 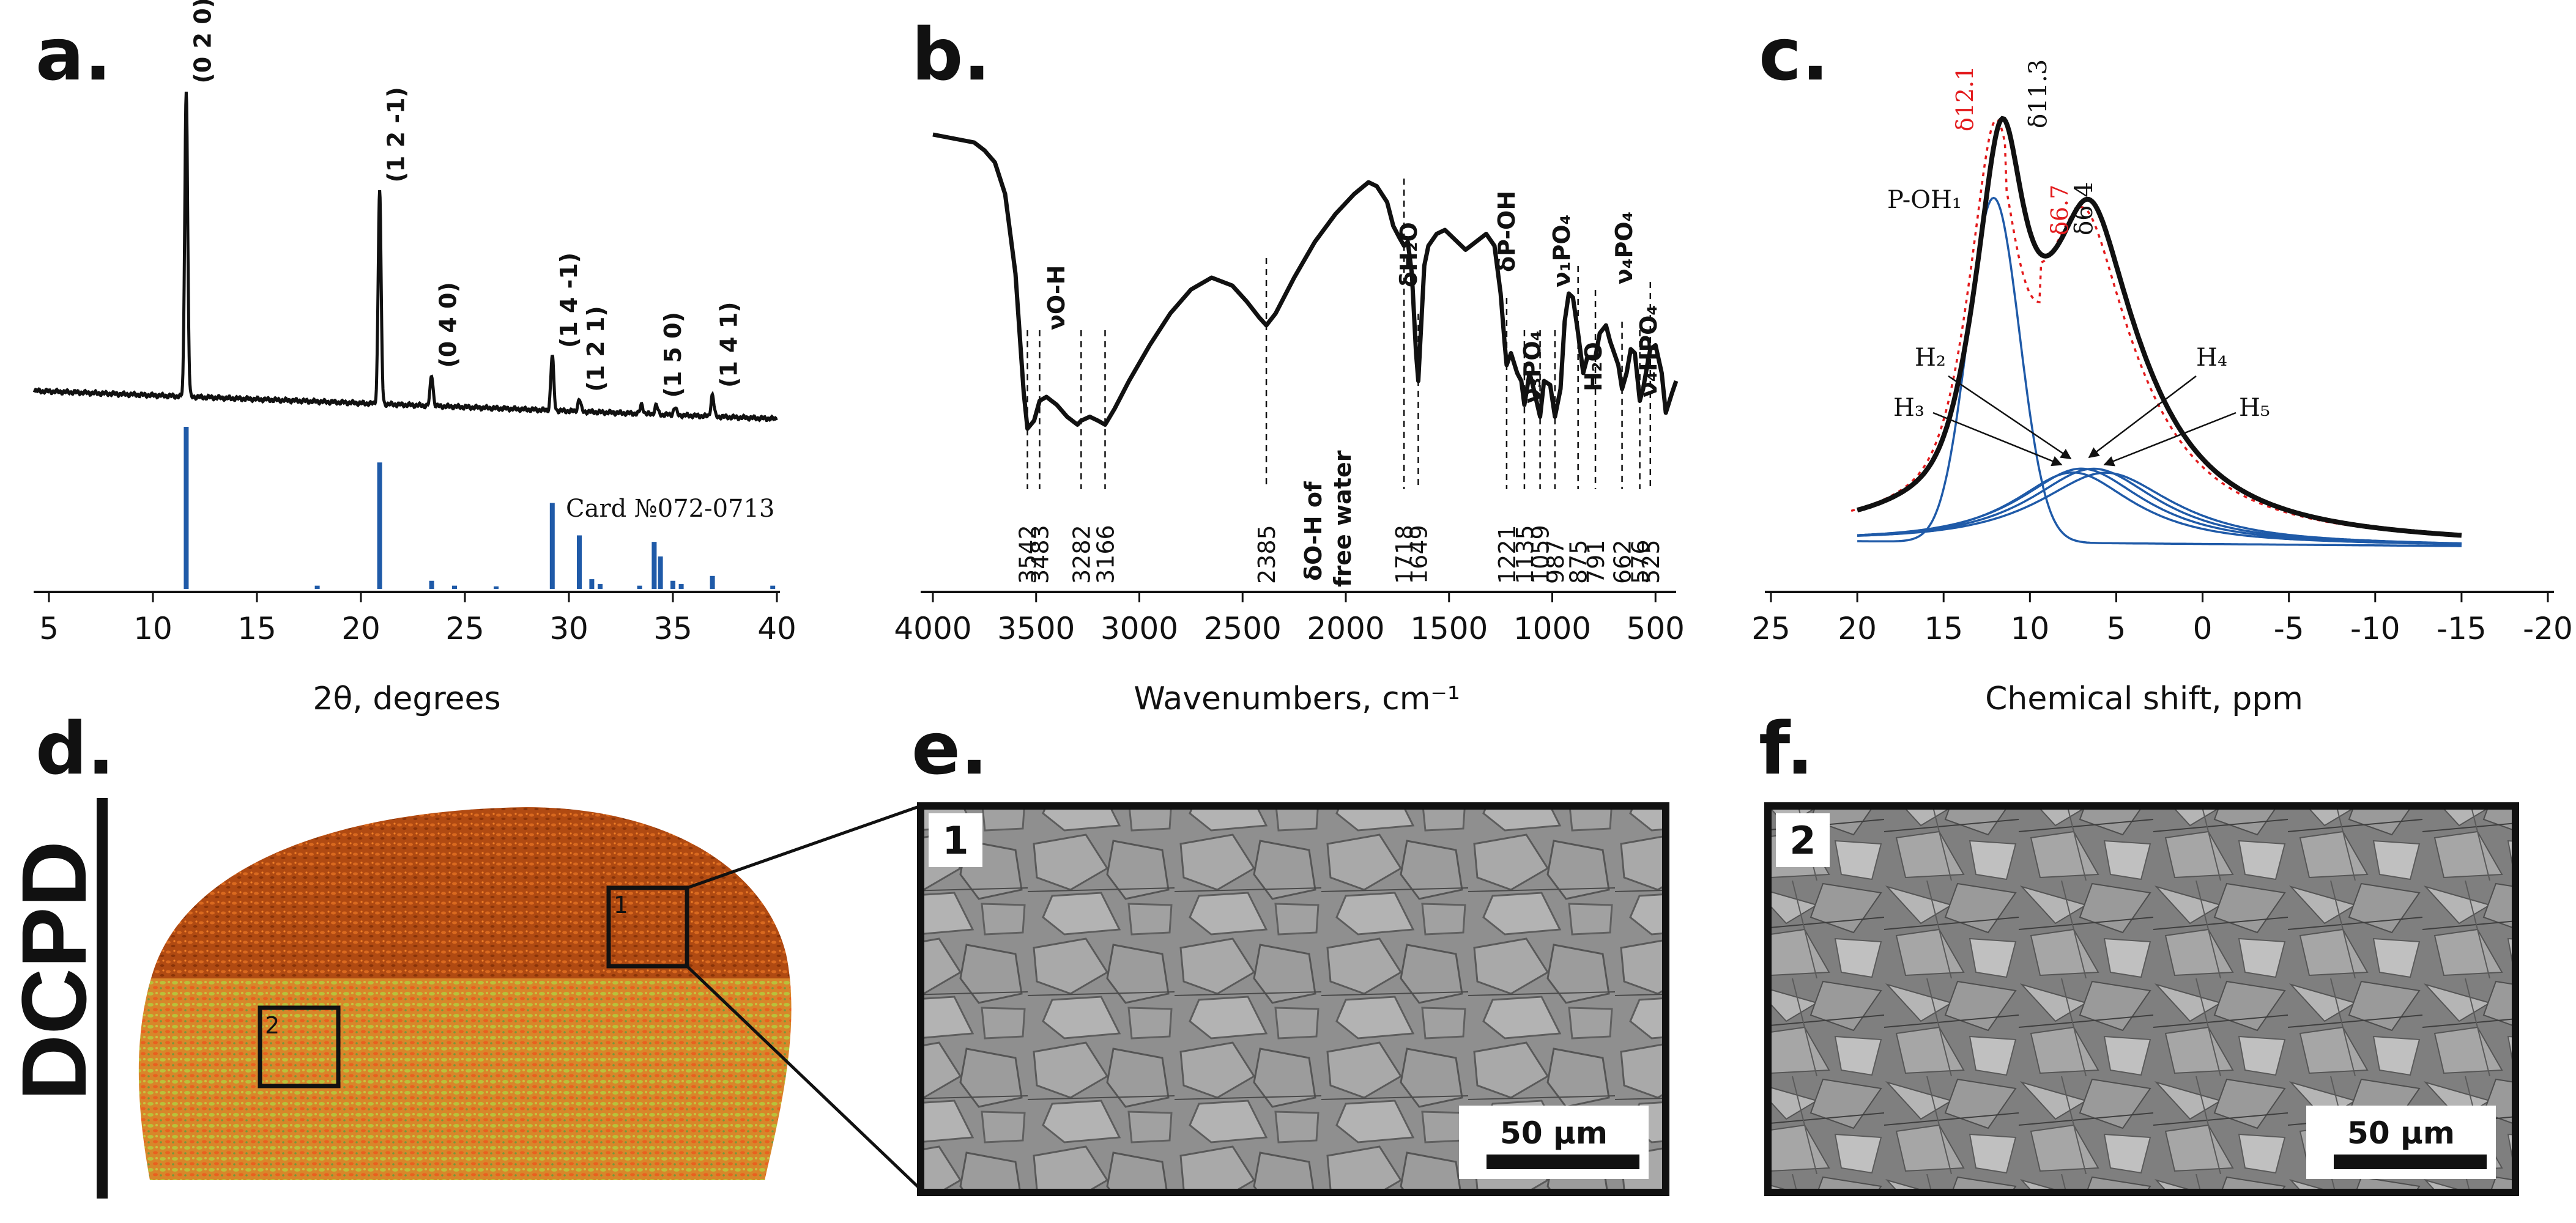 What do you see at coordinates (1028, 554) in the screenshot?
I see `wavenumber-label: 3542` at bounding box center [1028, 554].